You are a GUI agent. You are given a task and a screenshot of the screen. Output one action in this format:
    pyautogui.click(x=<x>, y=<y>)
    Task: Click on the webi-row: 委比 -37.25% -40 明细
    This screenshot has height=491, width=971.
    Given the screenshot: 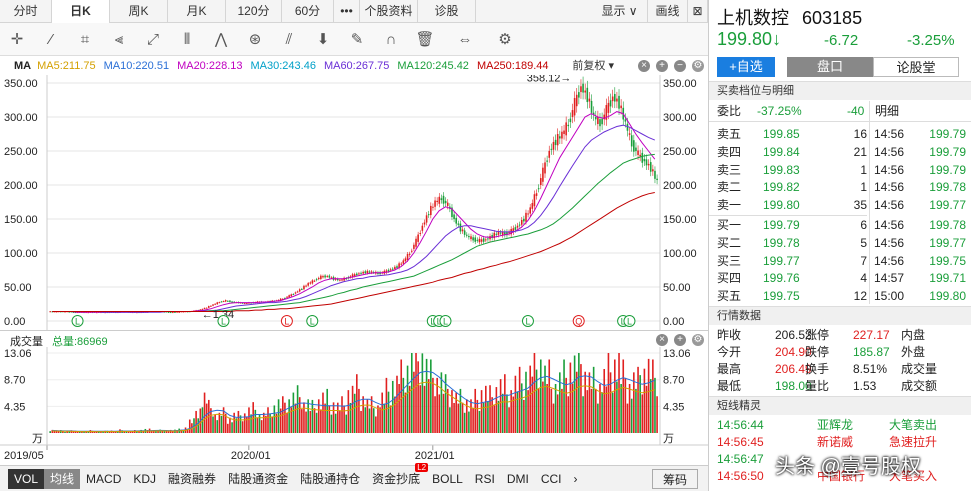 What is the action you would take?
    pyautogui.click(x=842, y=111)
    